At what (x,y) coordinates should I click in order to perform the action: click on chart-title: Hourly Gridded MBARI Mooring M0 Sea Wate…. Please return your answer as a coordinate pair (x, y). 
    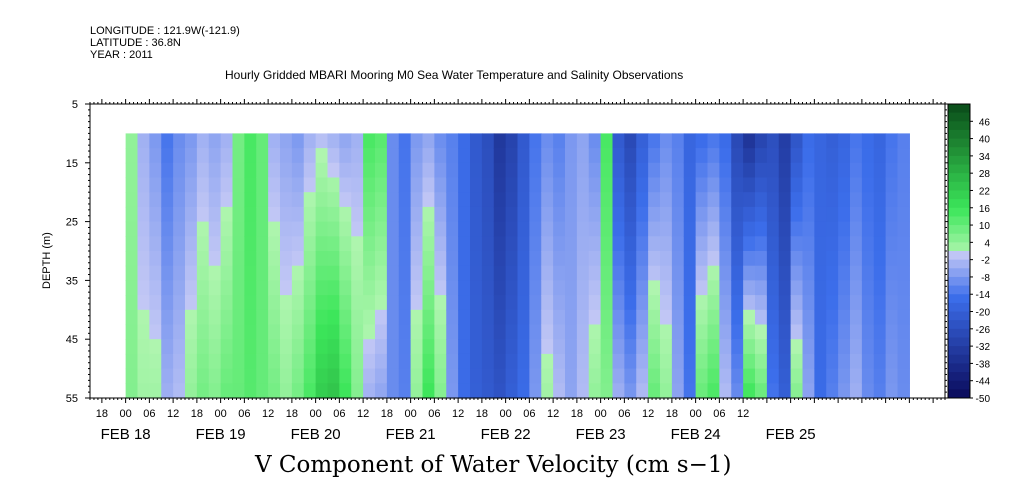
    Looking at the image, I should click on (454, 75).